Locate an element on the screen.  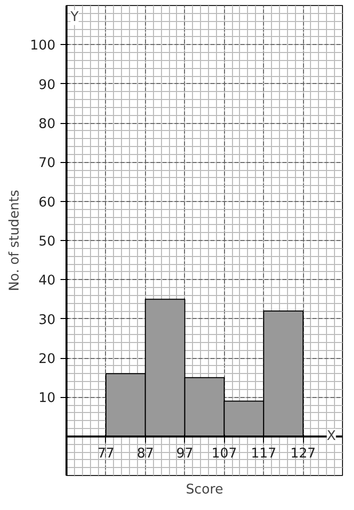
x-tick-label: 117 is located at coordinates (263, 454).